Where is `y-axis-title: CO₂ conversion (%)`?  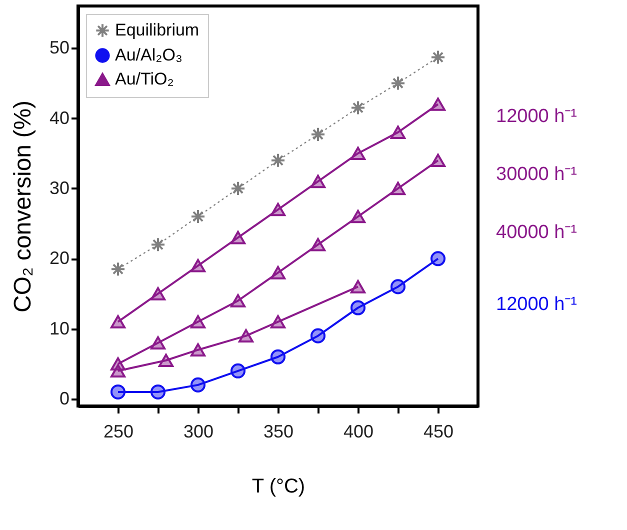 y-axis-title: CO₂ conversion (%) is located at coordinates (22, 206).